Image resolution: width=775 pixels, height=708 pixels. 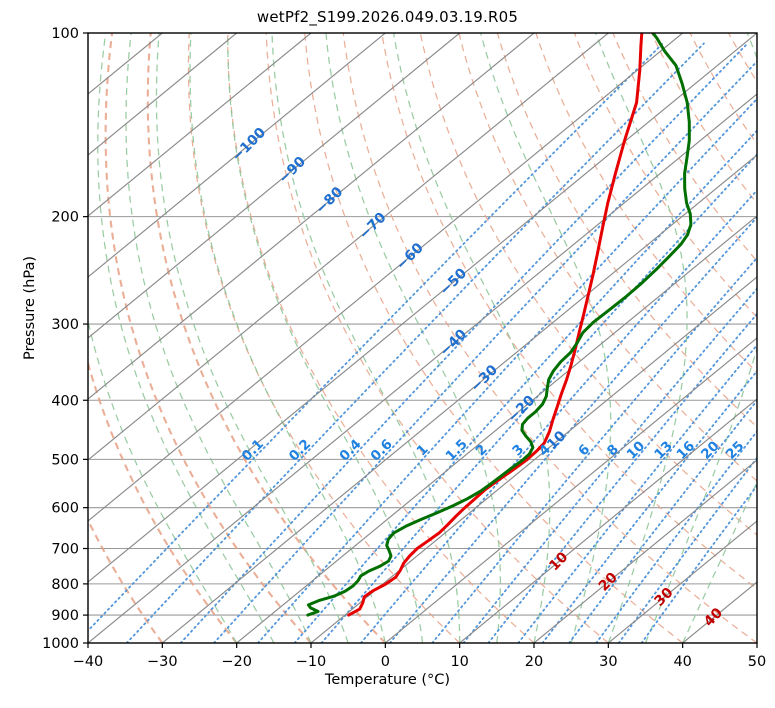 What do you see at coordinates (459, 662) in the screenshot?
I see `svg-text: 10` at bounding box center [459, 662].